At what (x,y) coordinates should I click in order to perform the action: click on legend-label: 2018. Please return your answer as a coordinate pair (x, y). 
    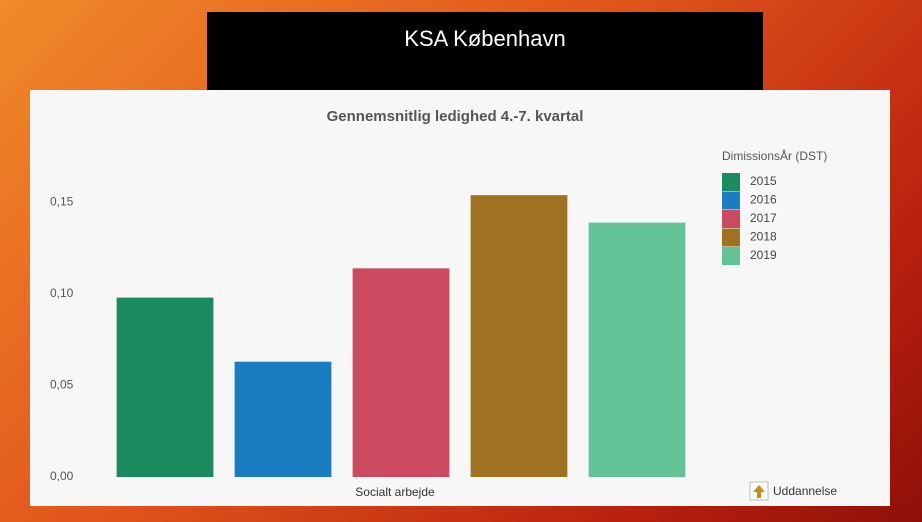
    Looking at the image, I should click on (763, 237).